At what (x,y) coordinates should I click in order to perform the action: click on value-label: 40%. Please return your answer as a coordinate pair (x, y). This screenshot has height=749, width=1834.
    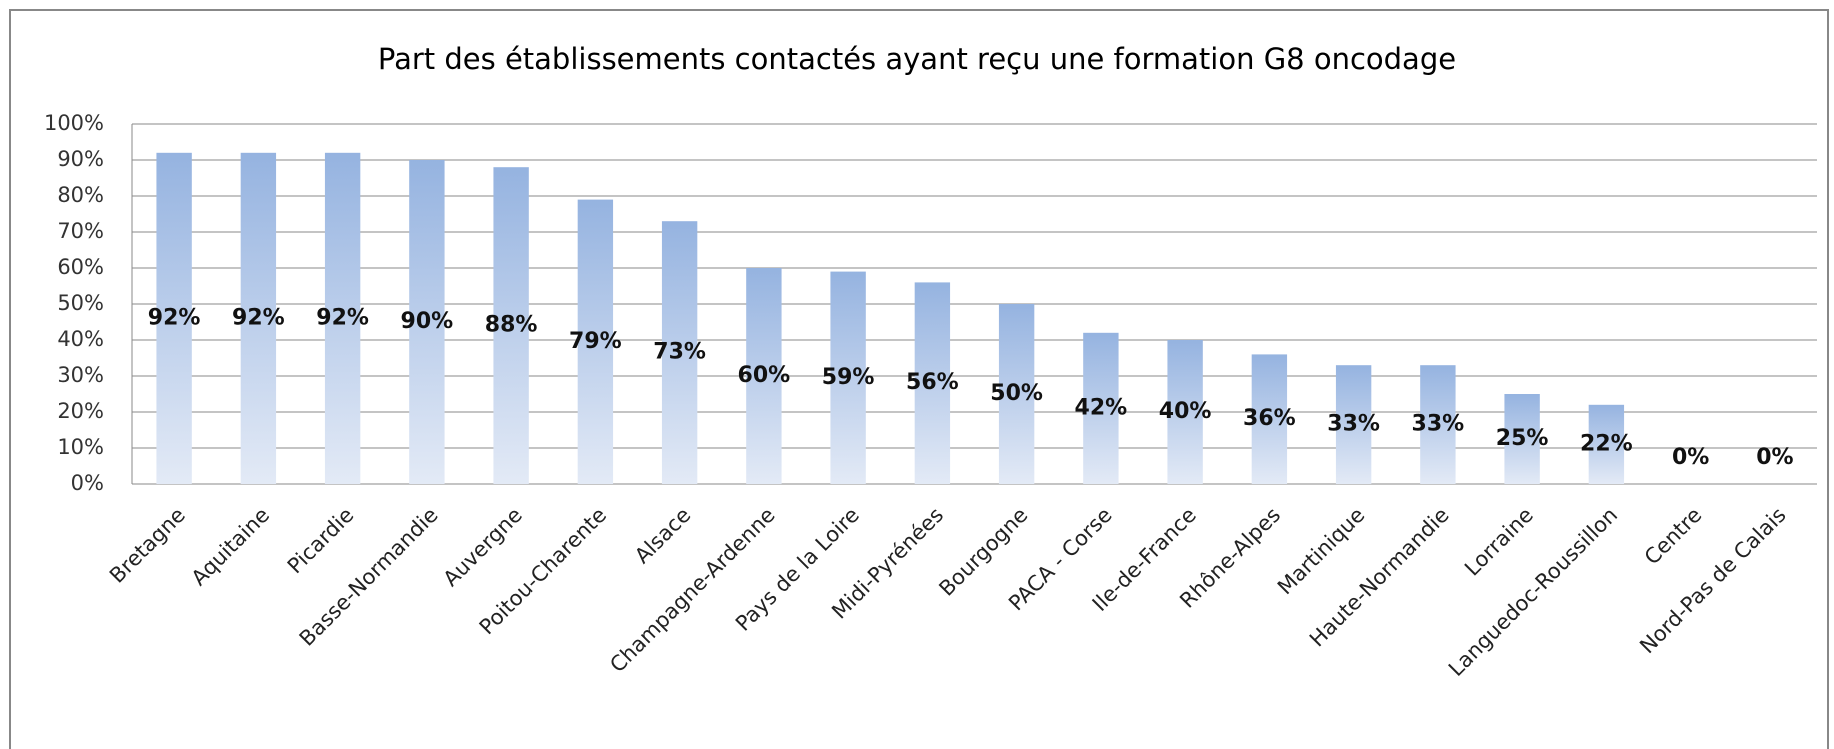
    Looking at the image, I should click on (1185, 411).